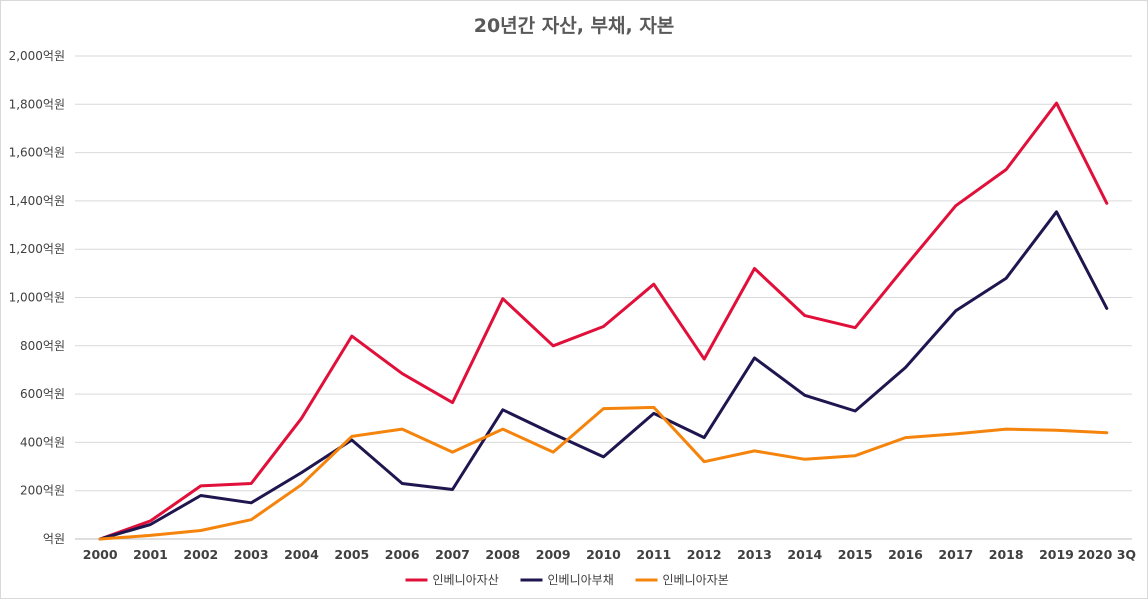  Describe the element at coordinates (42, 394) in the screenshot. I see `y-tick-label: 600억원` at that location.